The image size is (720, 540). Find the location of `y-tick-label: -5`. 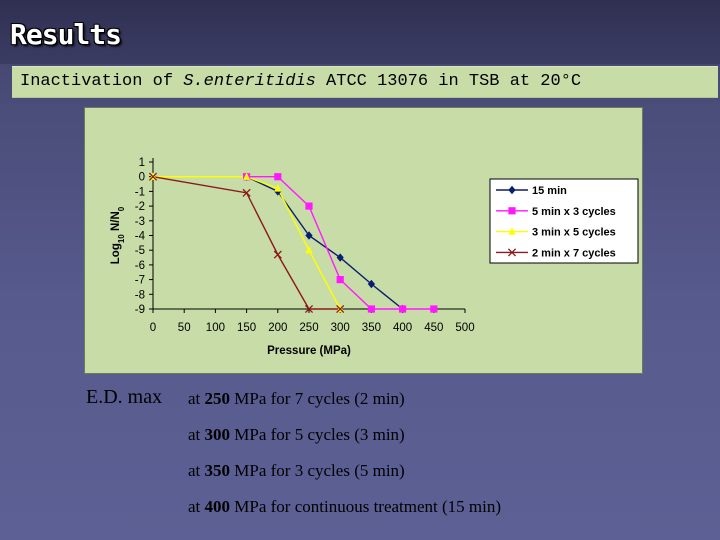

y-tick-label: -5 is located at coordinates (140, 251).